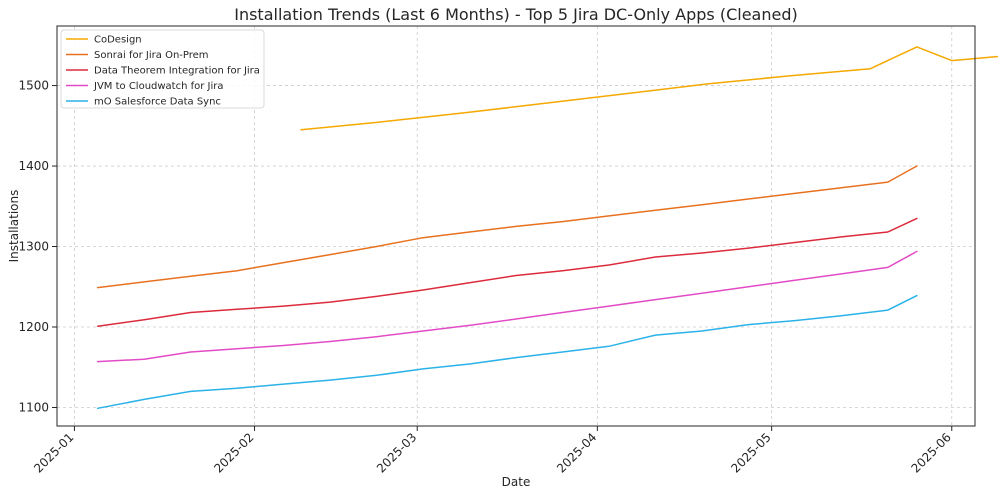  What do you see at coordinates (516, 482) in the screenshot?
I see `x-axis-label: Date` at bounding box center [516, 482].